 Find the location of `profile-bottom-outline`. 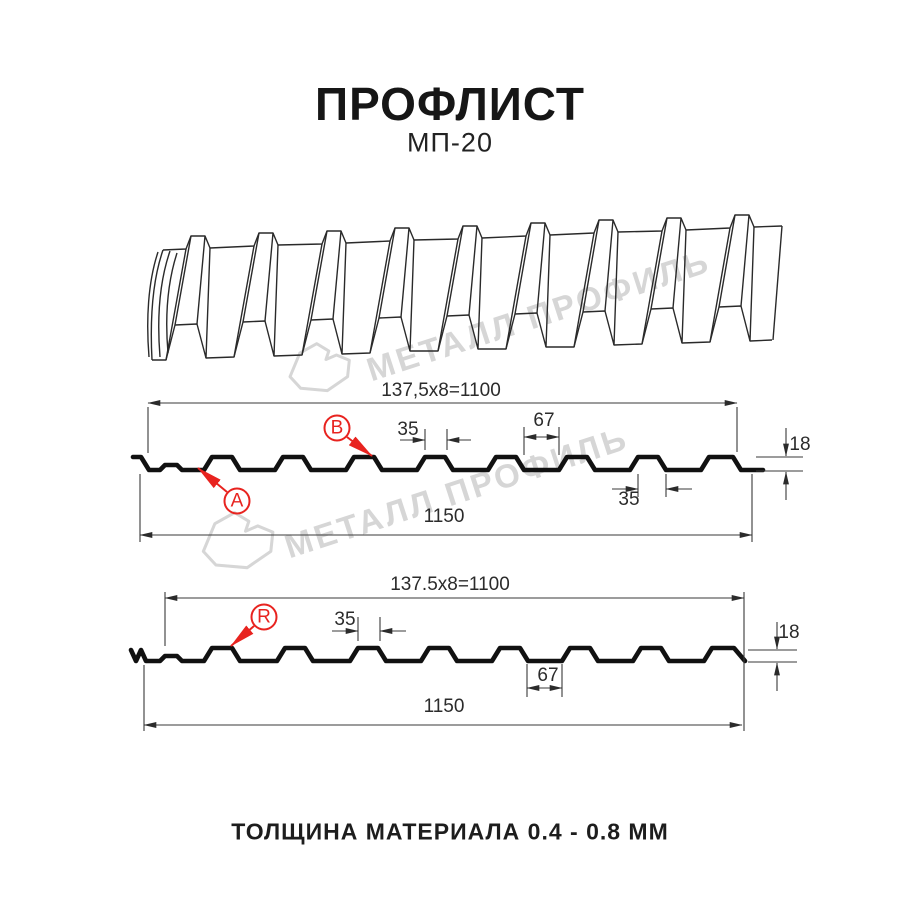

profile-bottom-outline is located at coordinates (438, 654).